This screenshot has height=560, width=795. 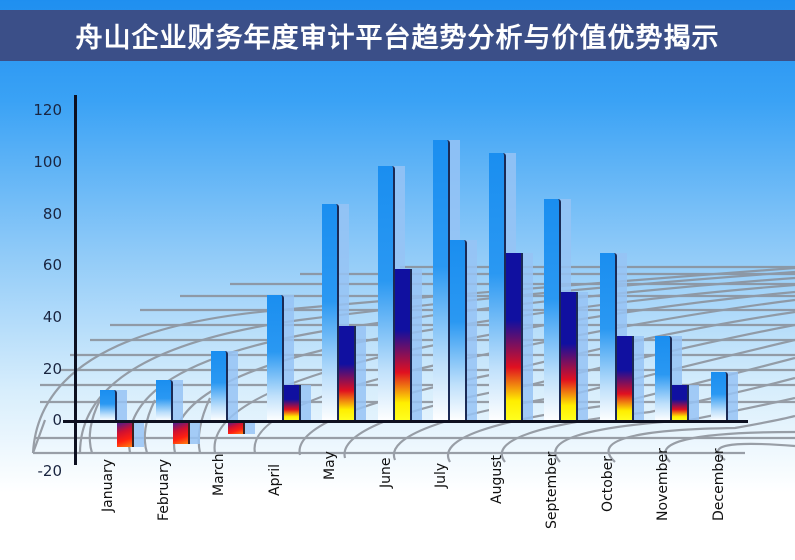 I want to click on x-label-october: October, so click(x=607, y=484).